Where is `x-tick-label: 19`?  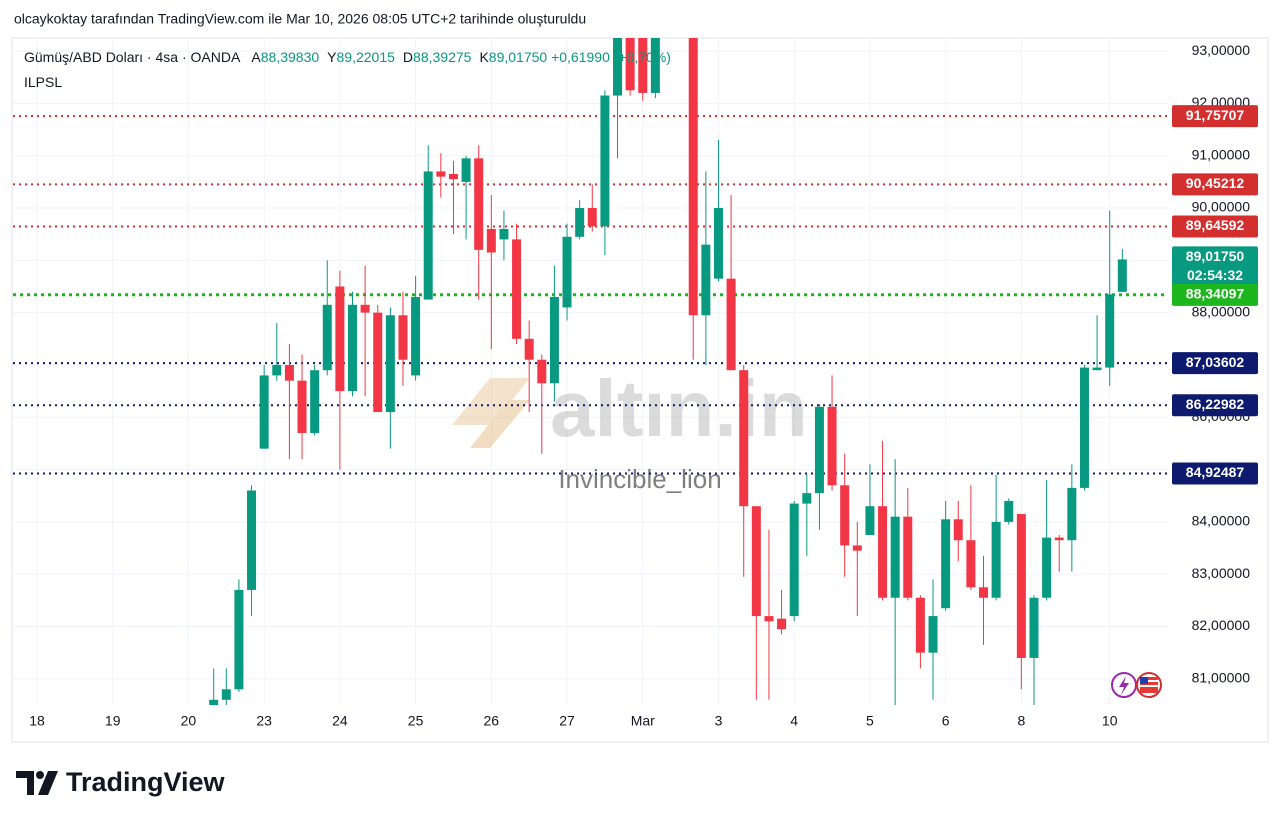 x-tick-label: 19 is located at coordinates (113, 721).